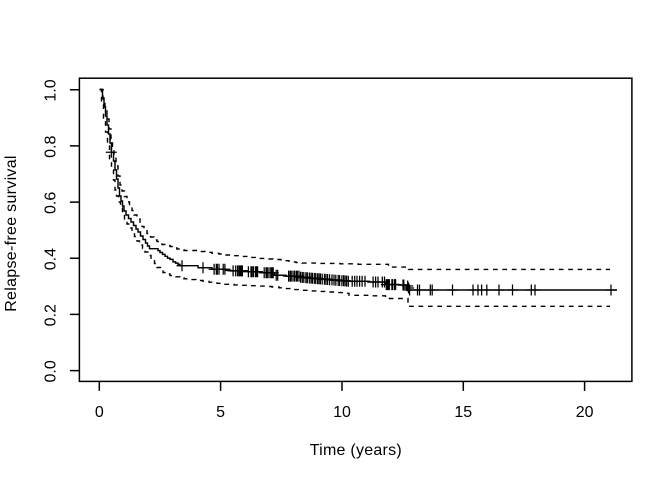 The height and width of the screenshot is (480, 672). I want to click on svg-text: 0.6, so click(51, 203).